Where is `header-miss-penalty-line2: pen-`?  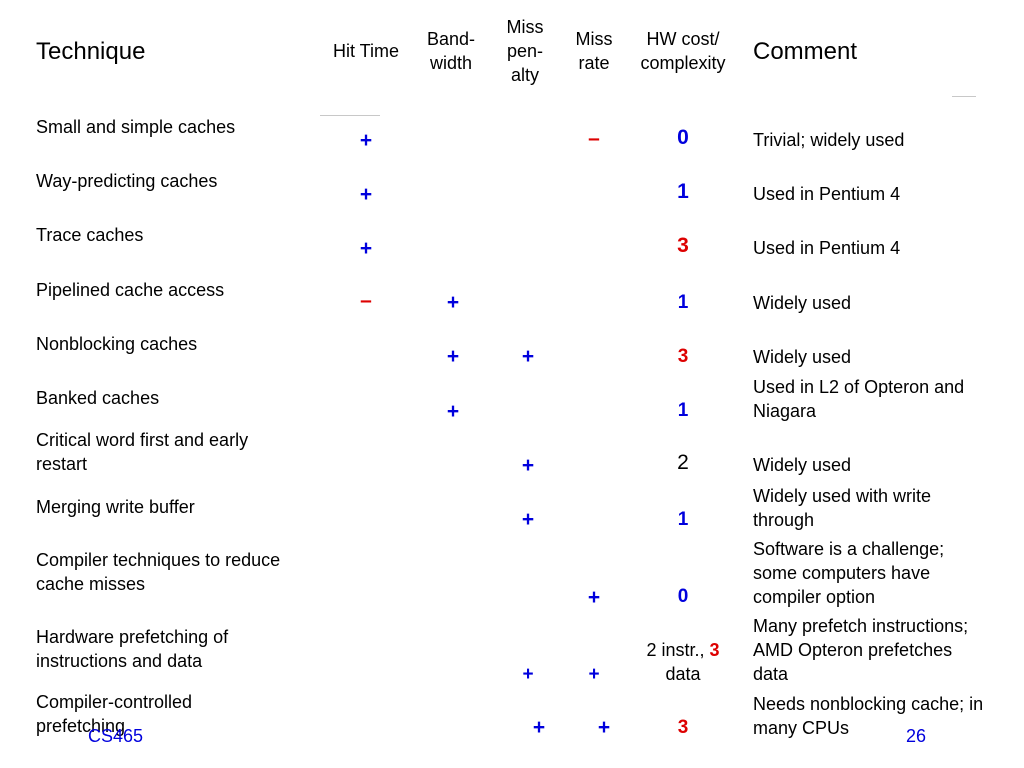
header-miss-penalty-line2: pen- is located at coordinates (525, 51).